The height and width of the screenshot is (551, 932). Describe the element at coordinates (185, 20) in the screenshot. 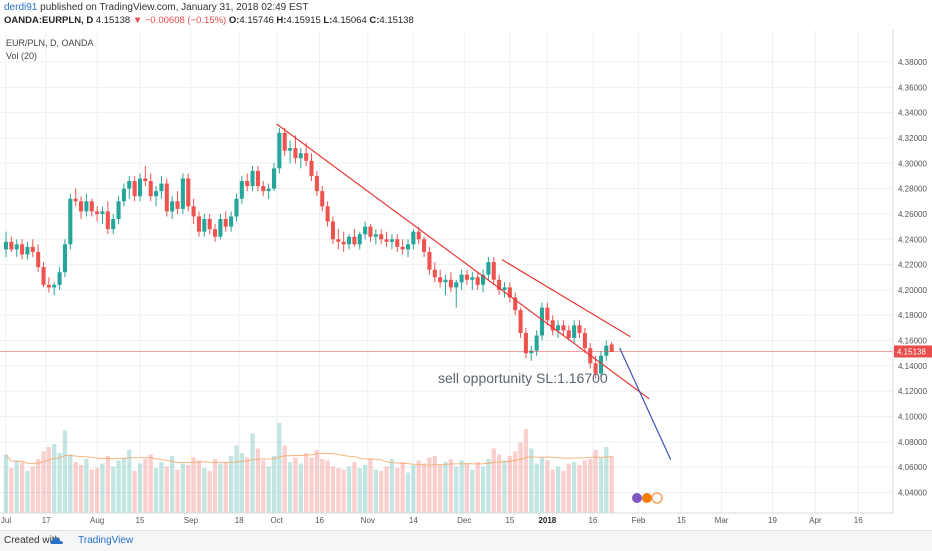

I see `price-change: −0.00608 (−0.15%)` at that location.